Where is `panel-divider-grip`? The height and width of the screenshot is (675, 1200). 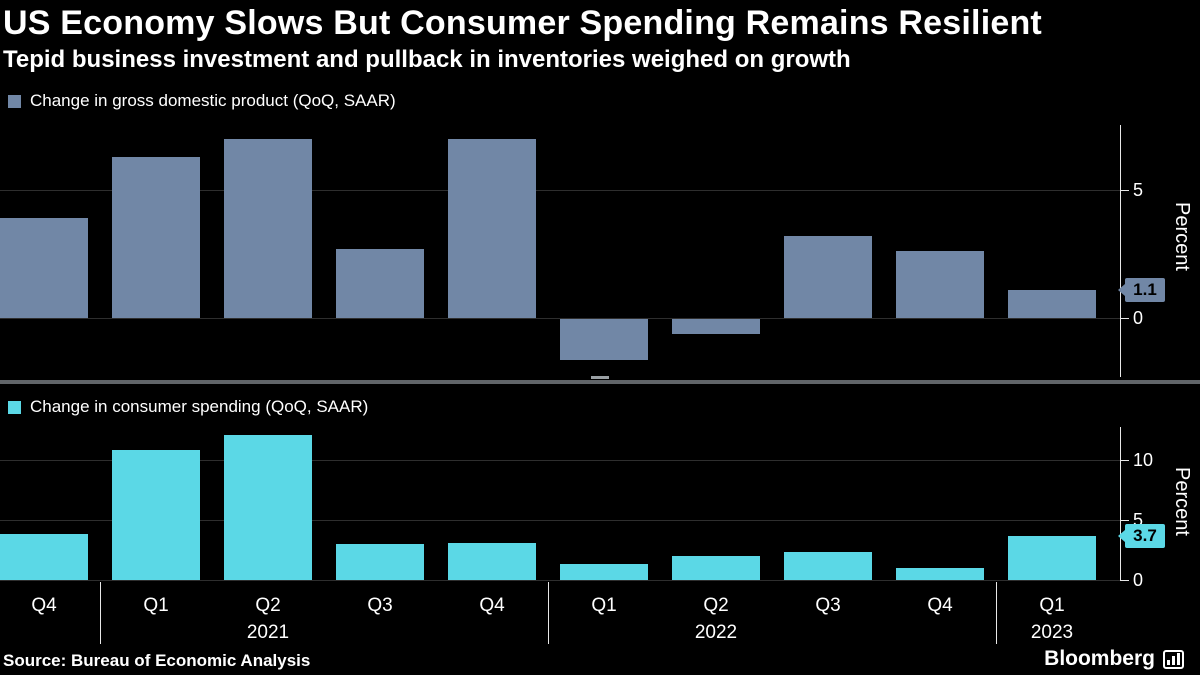
panel-divider-grip is located at coordinates (600, 377).